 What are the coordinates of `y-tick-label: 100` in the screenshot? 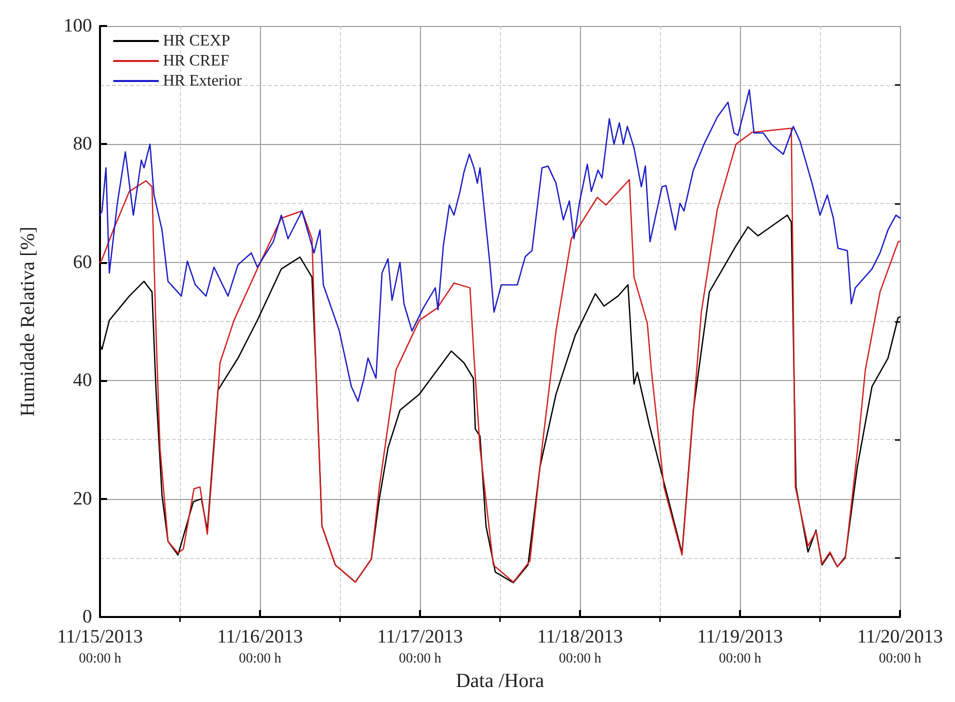 It's located at (78, 26).